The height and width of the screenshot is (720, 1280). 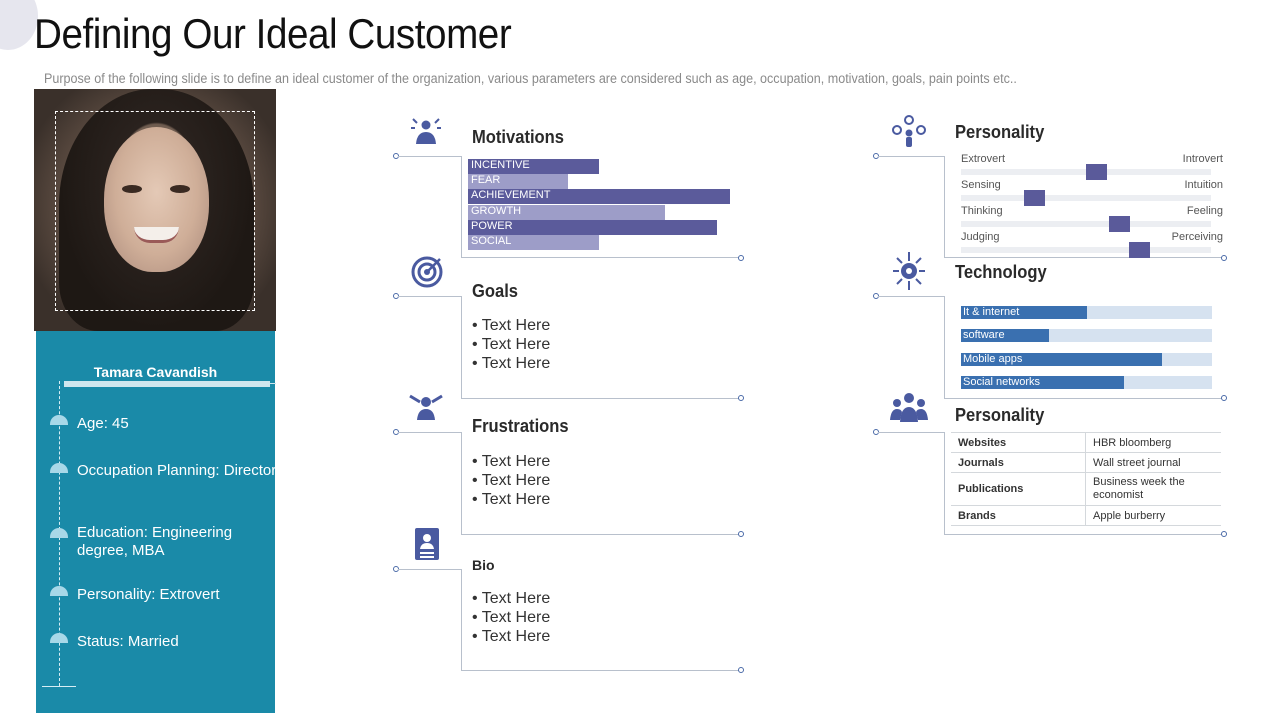 I want to click on technology-bar: Social networks, so click(x=1042, y=382).